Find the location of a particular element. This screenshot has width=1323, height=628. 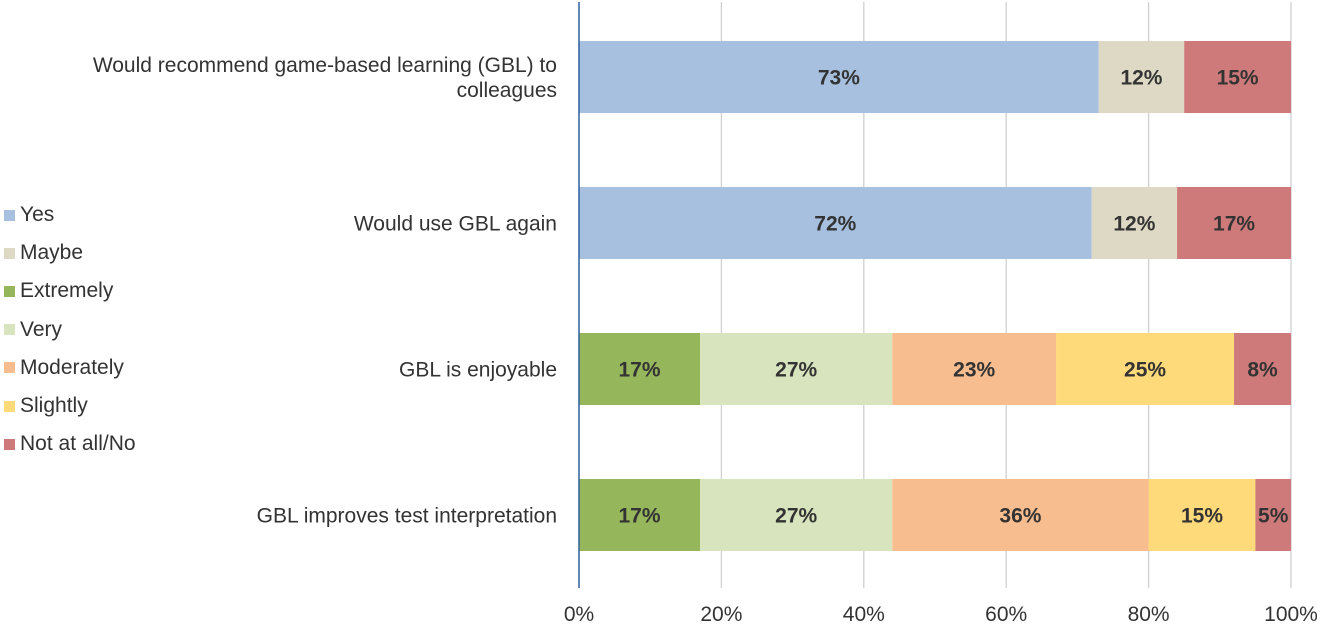

data-label: 73% is located at coordinates (839, 78).